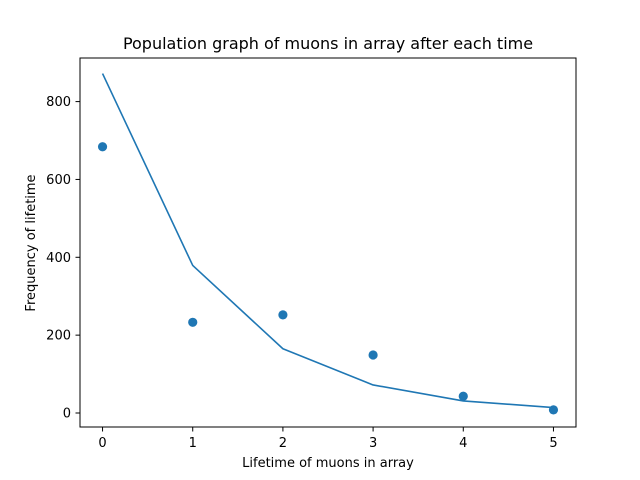  I want to click on x-tick-label: 2, so click(283, 443).